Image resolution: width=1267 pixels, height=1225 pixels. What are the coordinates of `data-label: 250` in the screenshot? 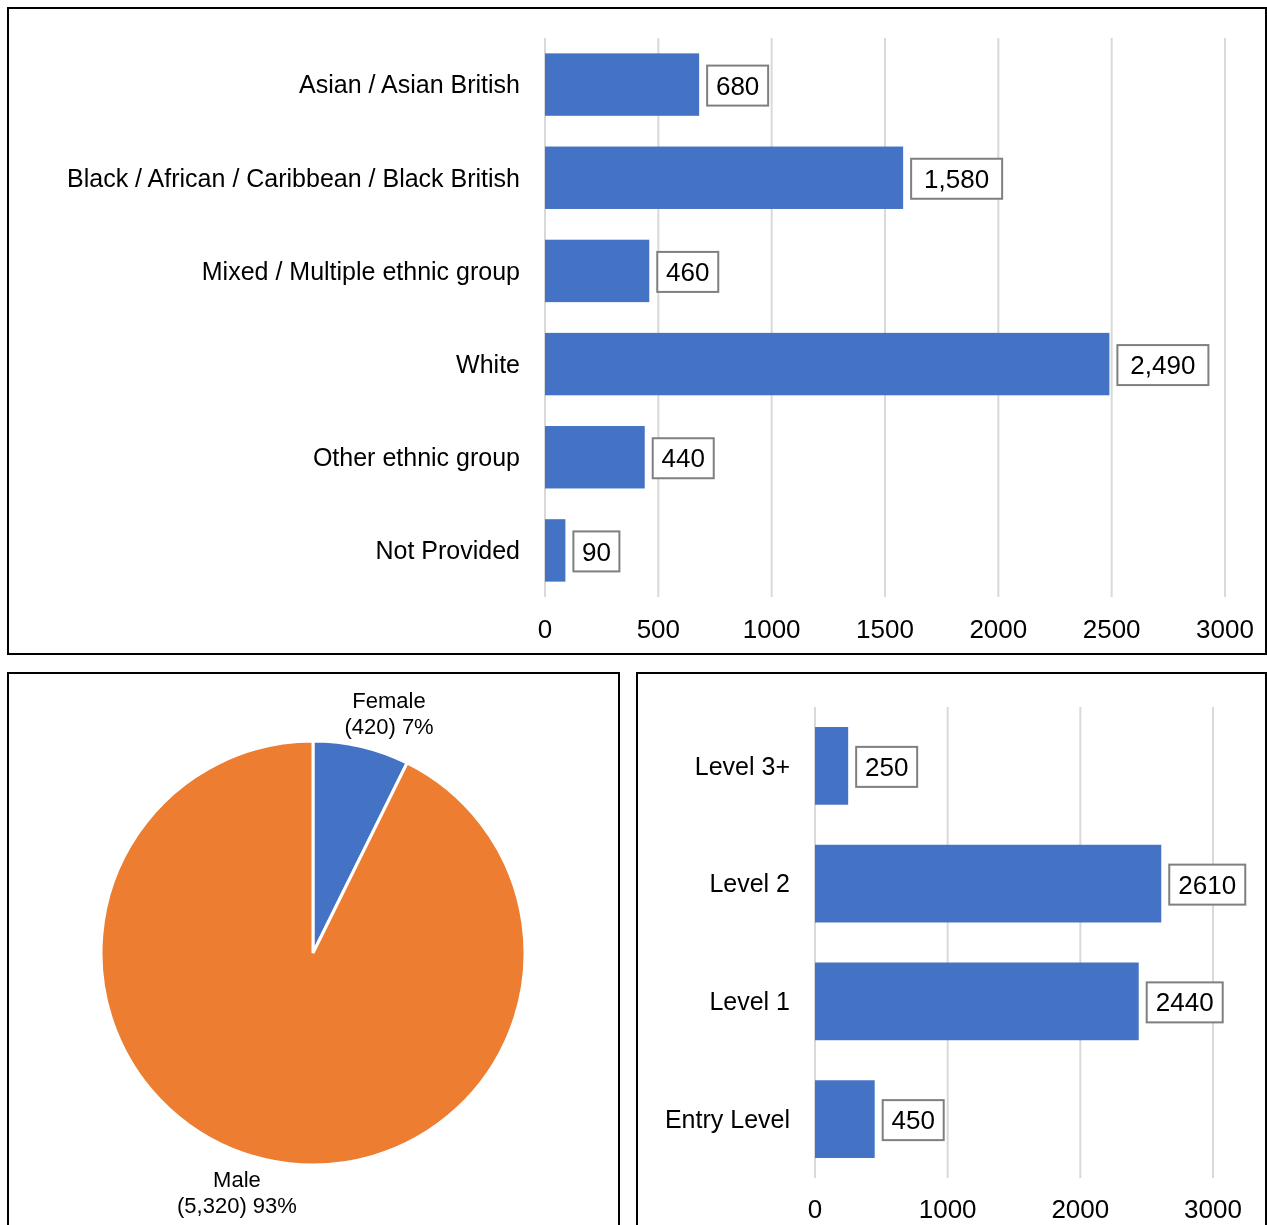 It's located at (886, 766).